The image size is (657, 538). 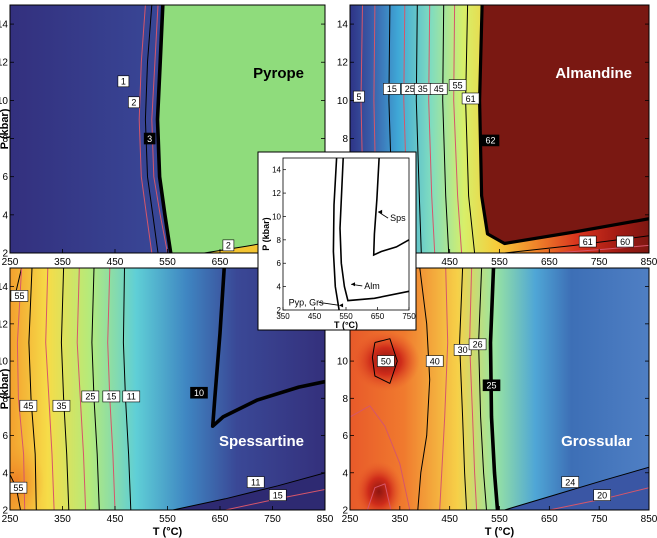 What do you see at coordinates (5, 399) in the screenshot?
I see `spessartine-y-tick-label: 8` at bounding box center [5, 399].